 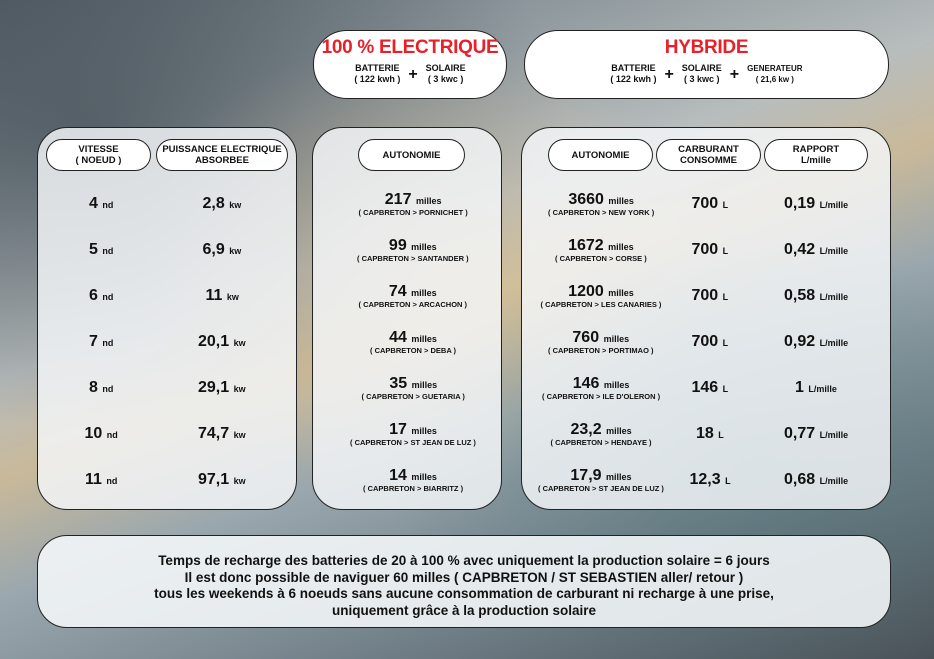 What do you see at coordinates (708, 155) in the screenshot?
I see `header-fuel: CARBURANT CONSOMME` at bounding box center [708, 155].